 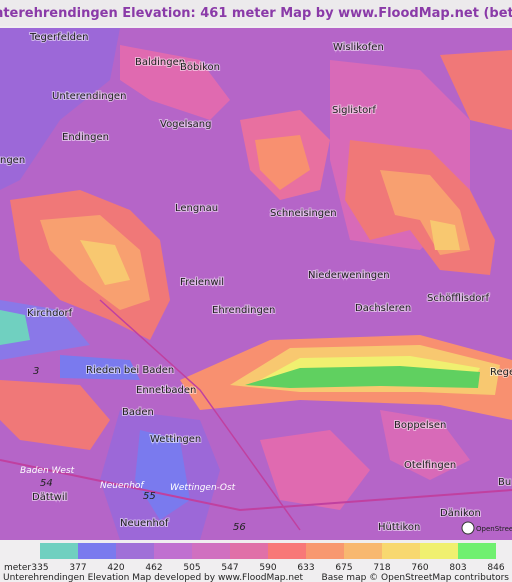 What do you see at coordinates (203, 488) in the screenshot?
I see `road-label: Wettingen-Ost` at bounding box center [203, 488].